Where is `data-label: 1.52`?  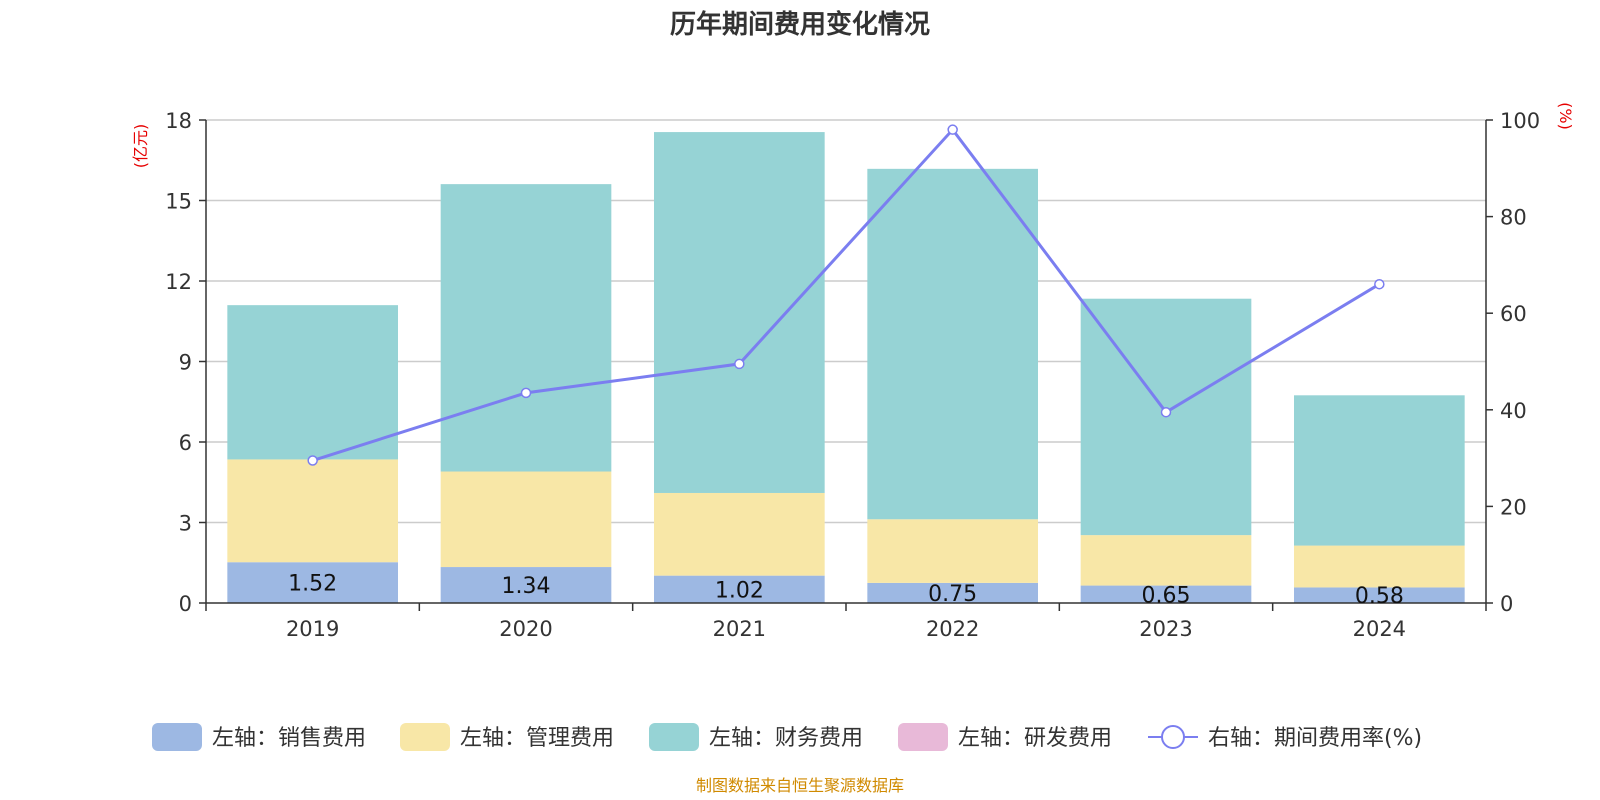 data-label: 1.52 is located at coordinates (312, 584).